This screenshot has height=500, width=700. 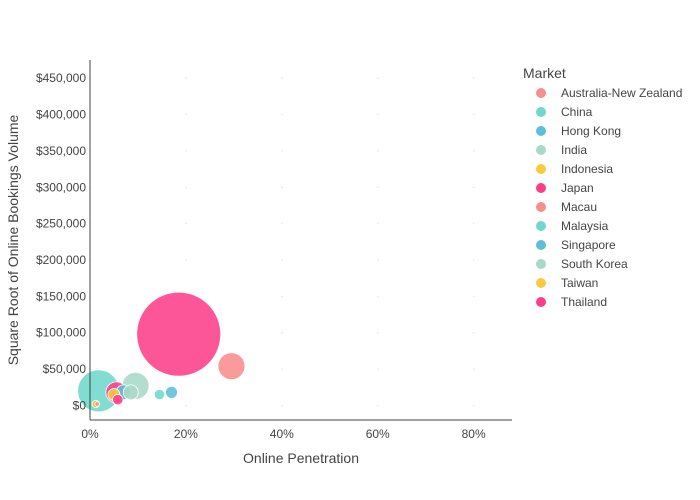 What do you see at coordinates (577, 188) in the screenshot?
I see `legend-label-japan: Japan` at bounding box center [577, 188].